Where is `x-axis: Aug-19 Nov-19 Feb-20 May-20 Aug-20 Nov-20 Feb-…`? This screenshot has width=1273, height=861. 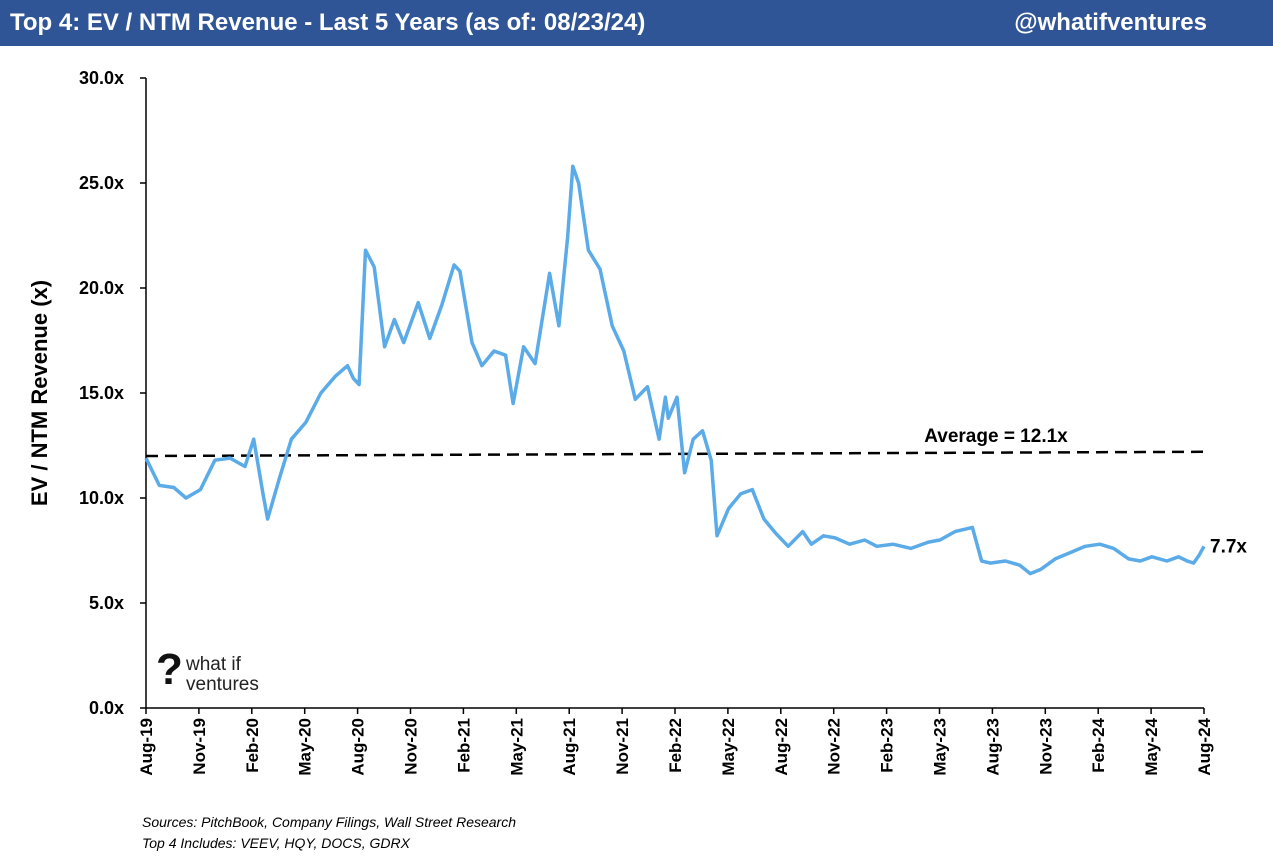 x-axis: Aug-19 Nov-19 Feb-20 May-20 Aug-20 Nov-20 Feb-… is located at coordinates (675, 741).